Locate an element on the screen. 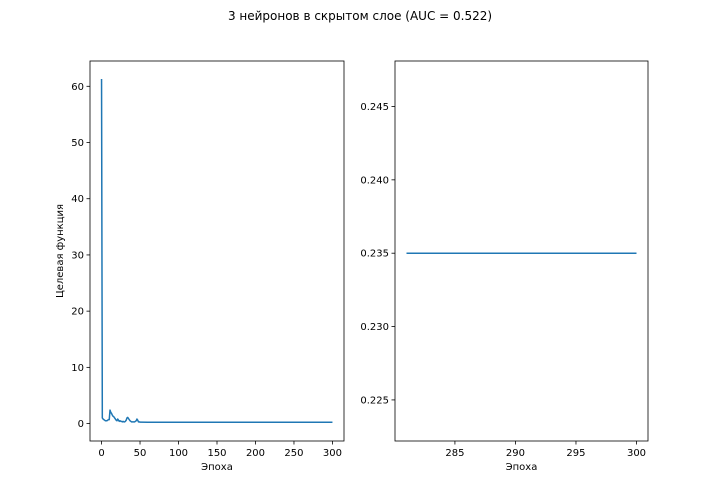  x-tick-label: 295 is located at coordinates (575, 453).